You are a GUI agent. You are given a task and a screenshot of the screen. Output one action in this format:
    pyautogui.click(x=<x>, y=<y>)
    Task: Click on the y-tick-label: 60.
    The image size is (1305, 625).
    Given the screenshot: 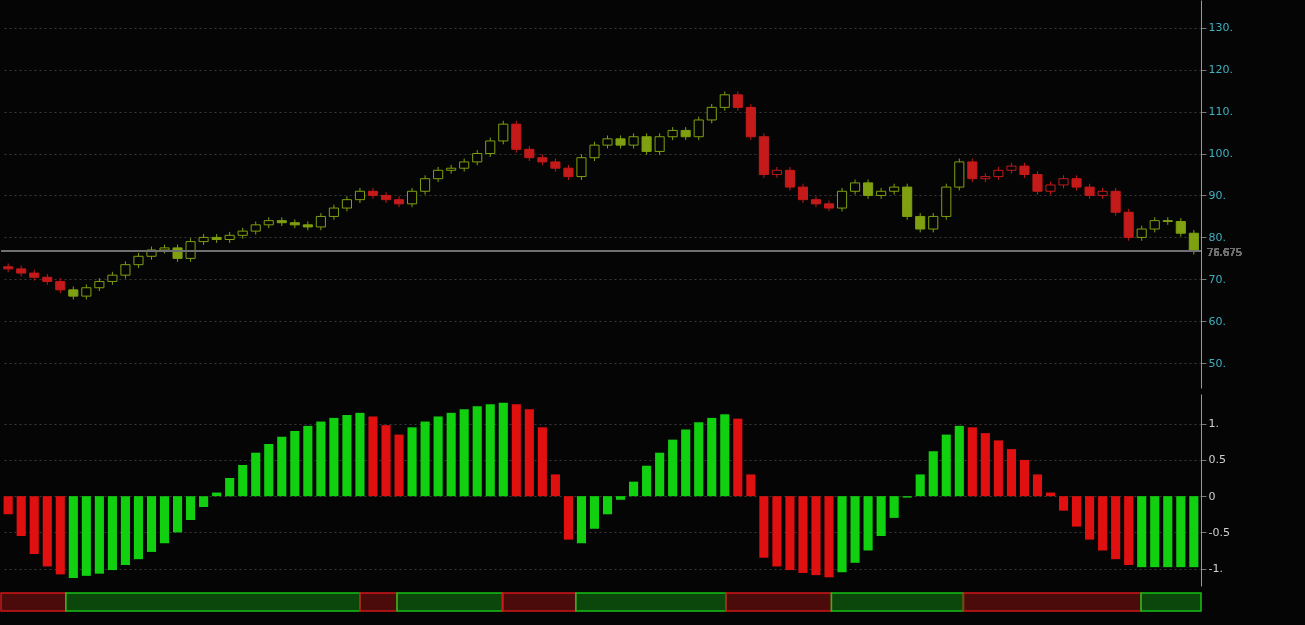 What is the action you would take?
    pyautogui.click(x=1217, y=321)
    